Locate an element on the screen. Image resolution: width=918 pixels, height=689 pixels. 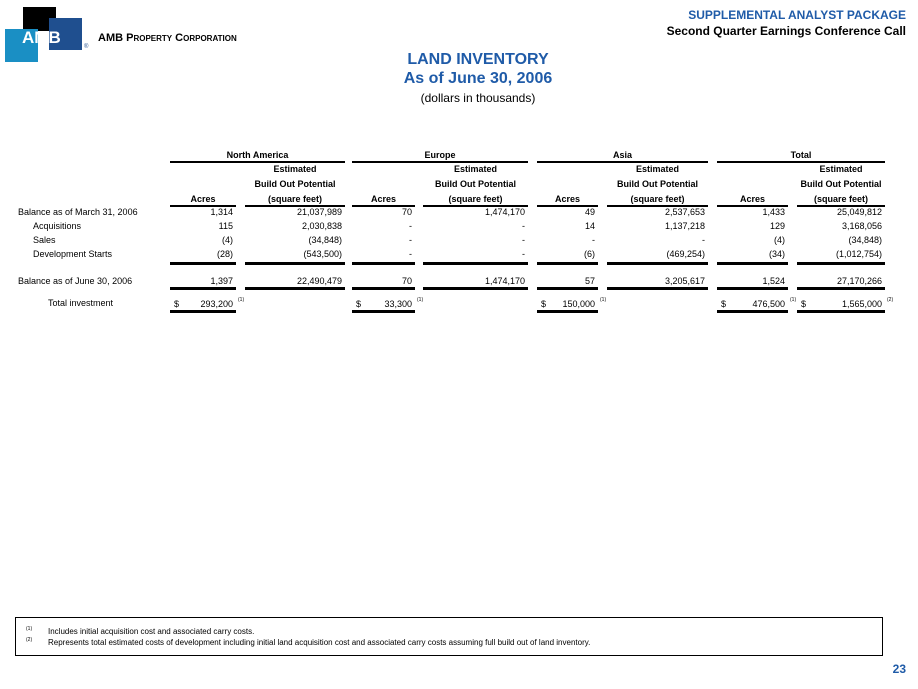
group-header: Total is located at coordinates (801, 155).